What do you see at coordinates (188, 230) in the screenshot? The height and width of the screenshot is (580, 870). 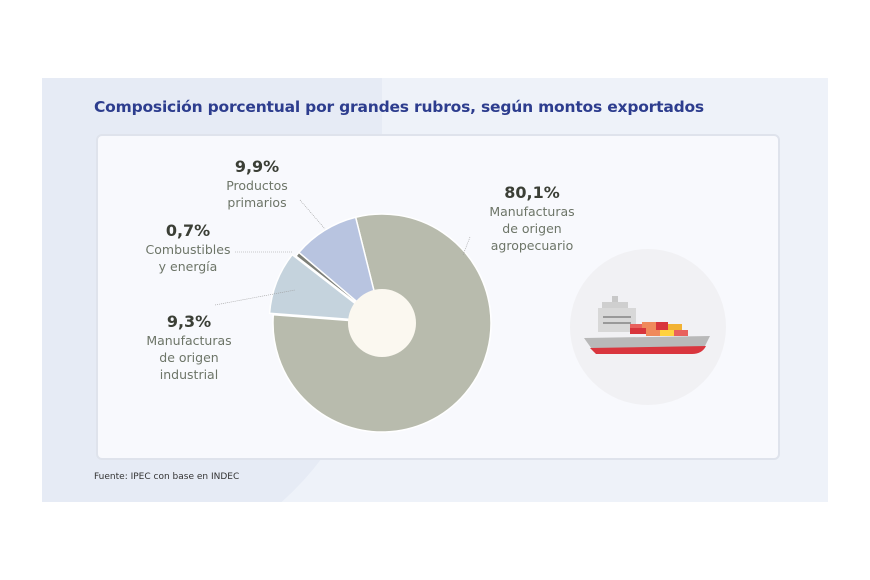 I see `data-label-pct: 0,7%` at bounding box center [188, 230].